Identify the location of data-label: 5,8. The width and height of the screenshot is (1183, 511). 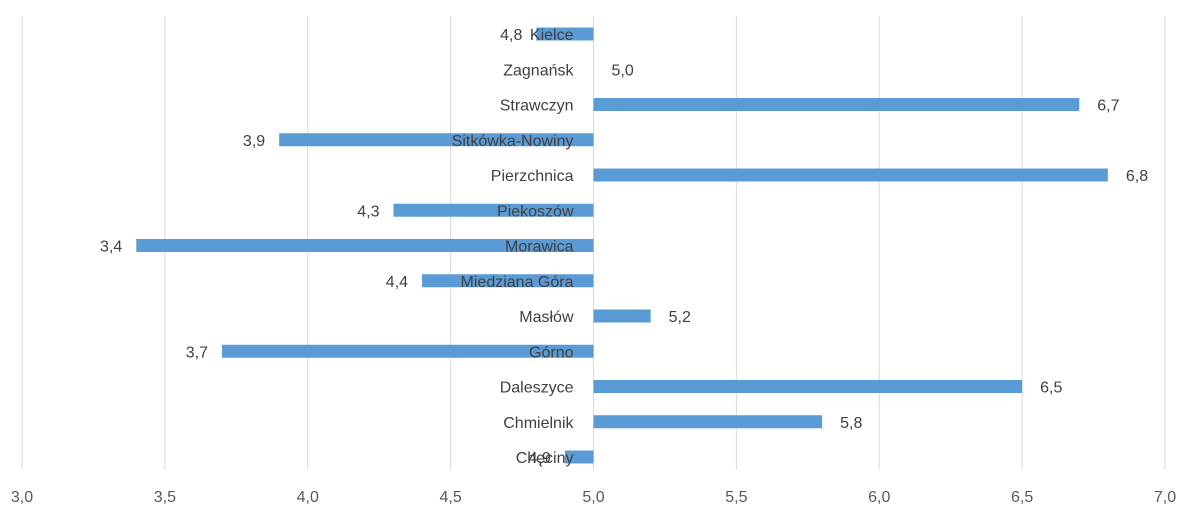
(851, 423).